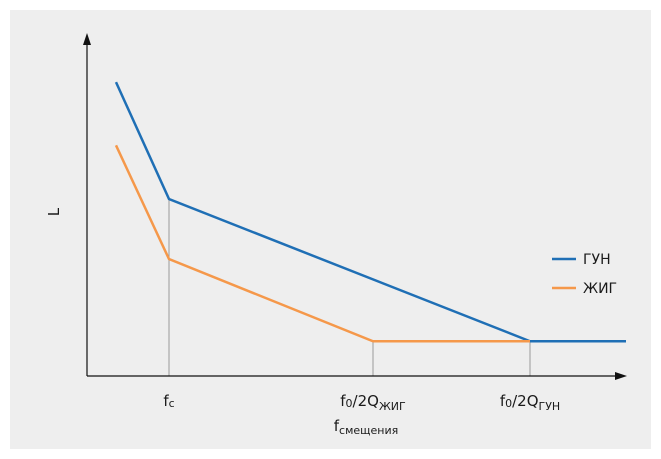 The image size is (661, 459). What do you see at coordinates (87, 39) in the screenshot?
I see `y-axis-arrow` at bounding box center [87, 39].